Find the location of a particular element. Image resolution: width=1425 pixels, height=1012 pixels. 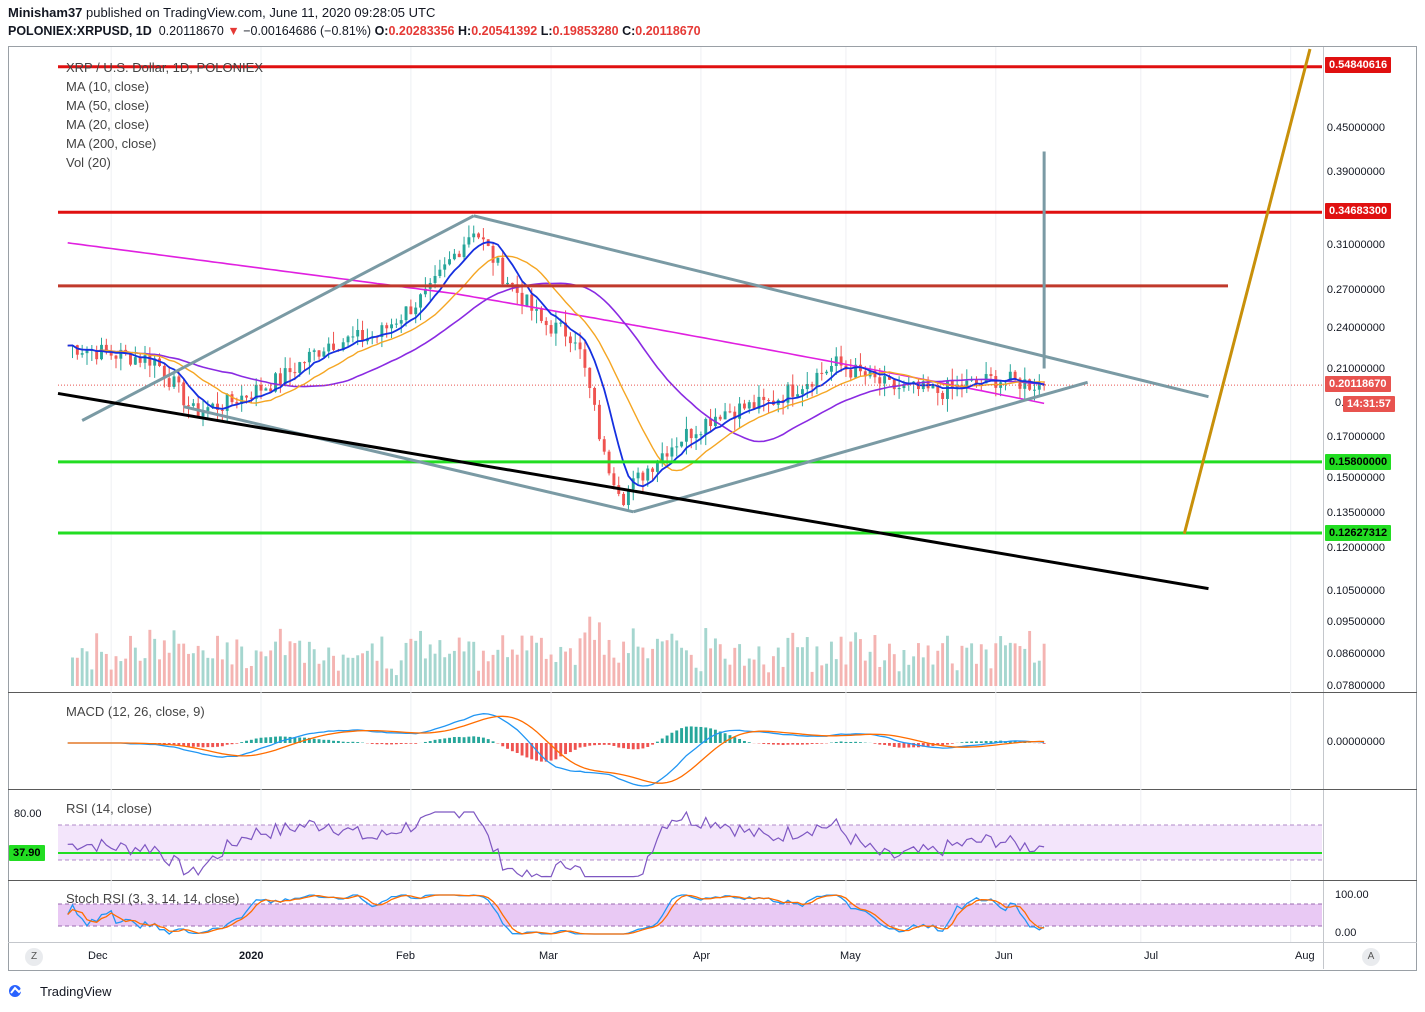

price-tick: 0.21000000 is located at coordinates (1355, 369).